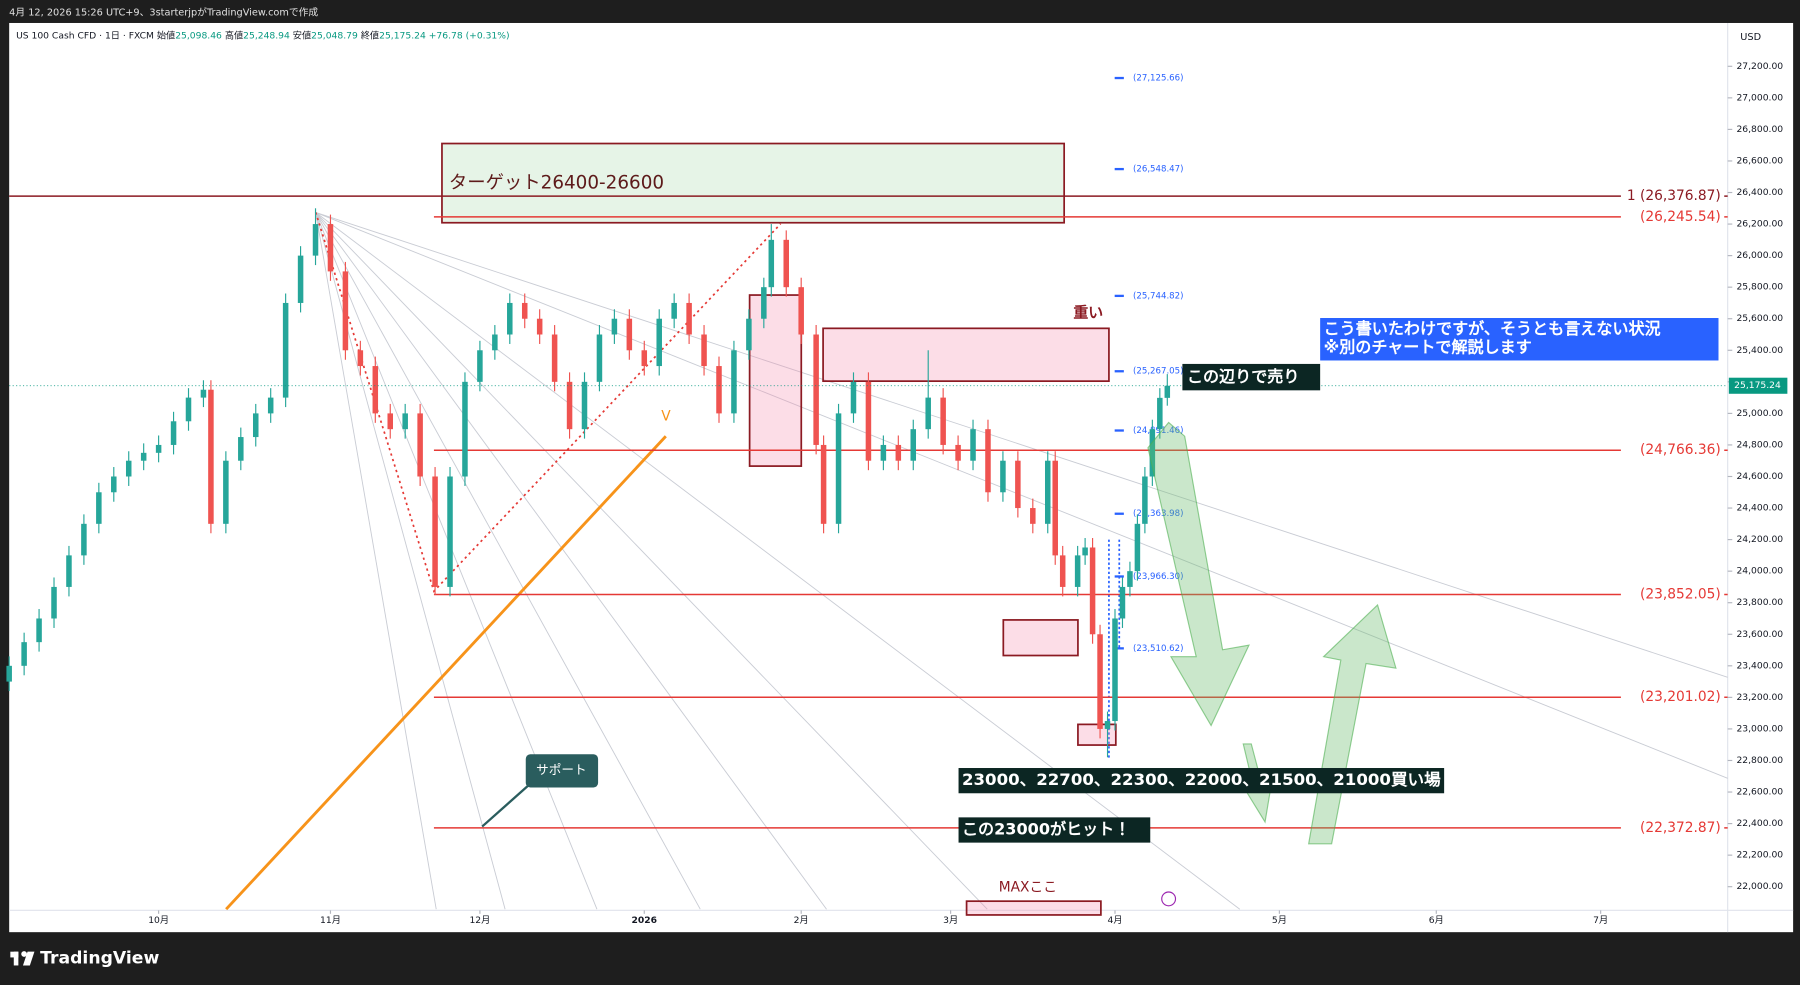  Describe the element at coordinates (99, 959) in the screenshot. I see `brand-text: TradingView` at that location.